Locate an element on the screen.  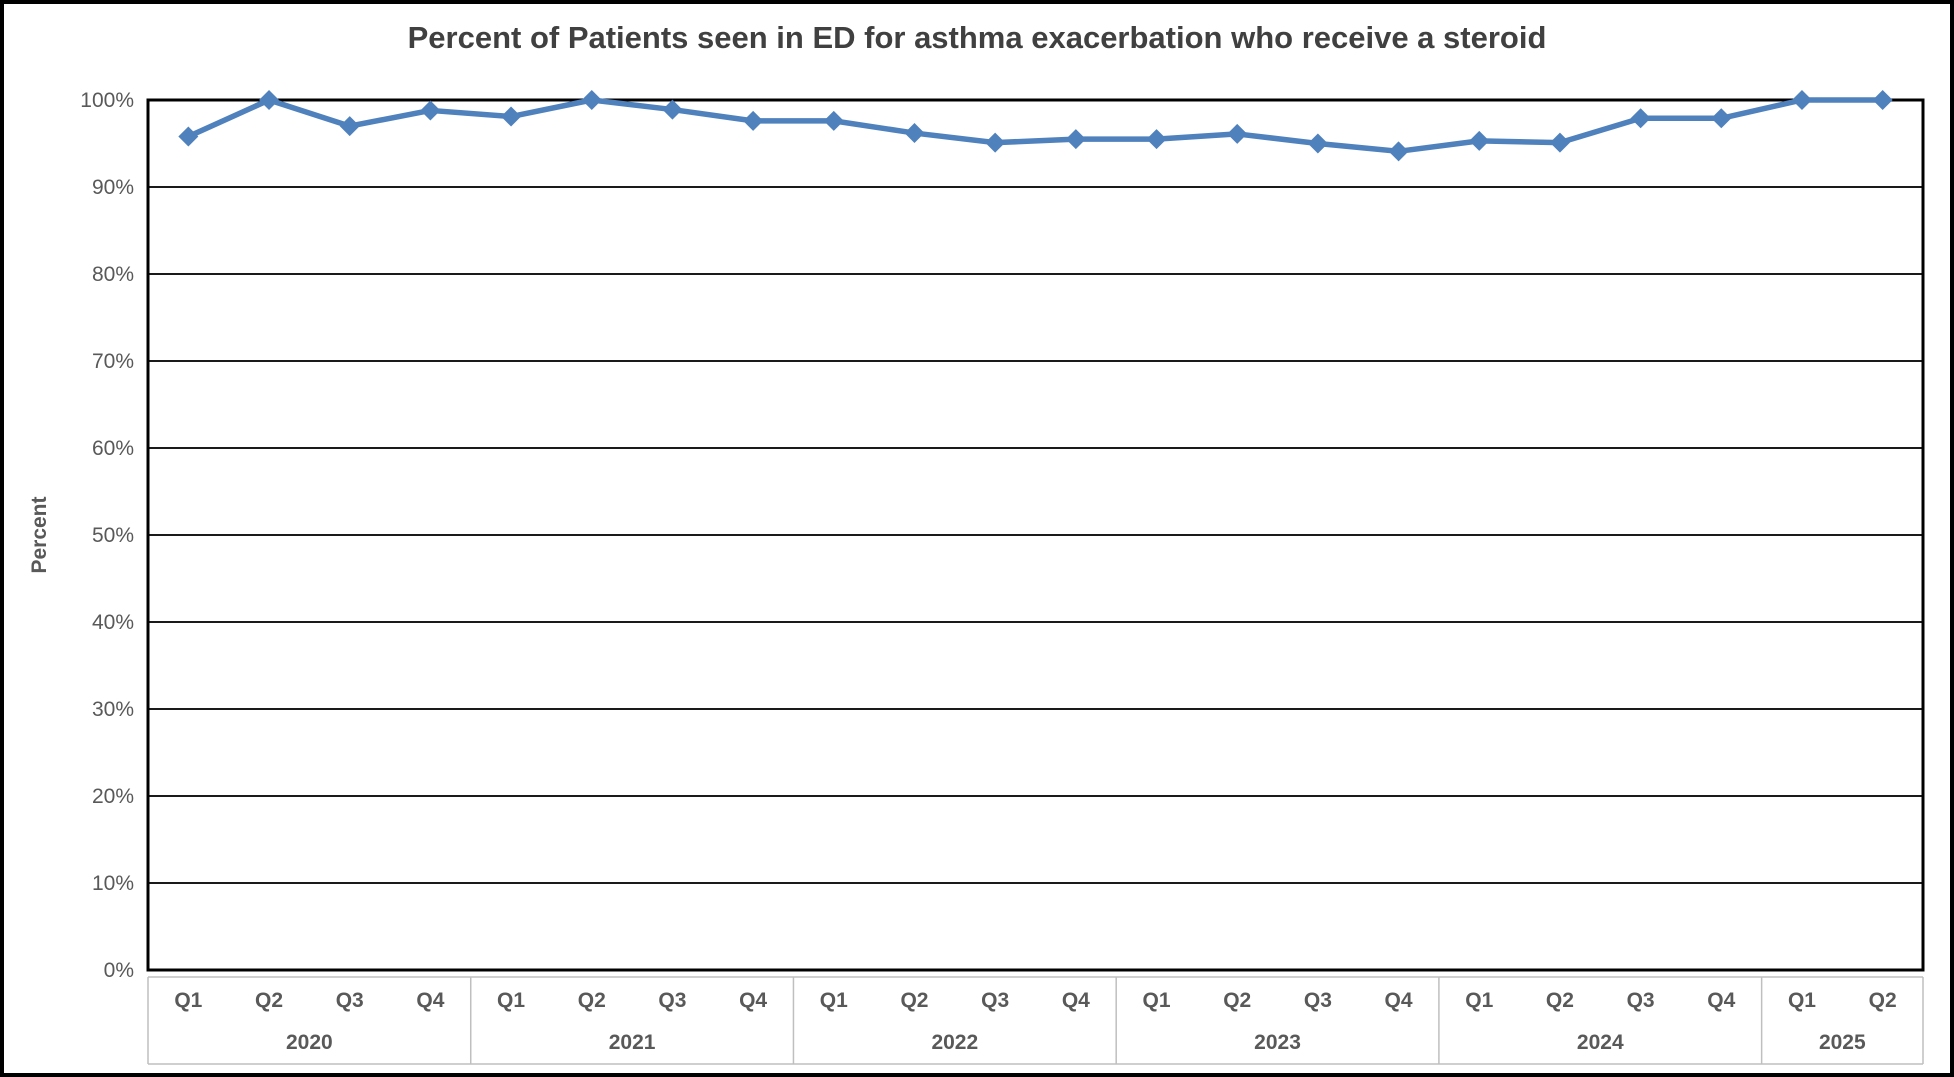
x-year-label: 2021 is located at coordinates (632, 1042).